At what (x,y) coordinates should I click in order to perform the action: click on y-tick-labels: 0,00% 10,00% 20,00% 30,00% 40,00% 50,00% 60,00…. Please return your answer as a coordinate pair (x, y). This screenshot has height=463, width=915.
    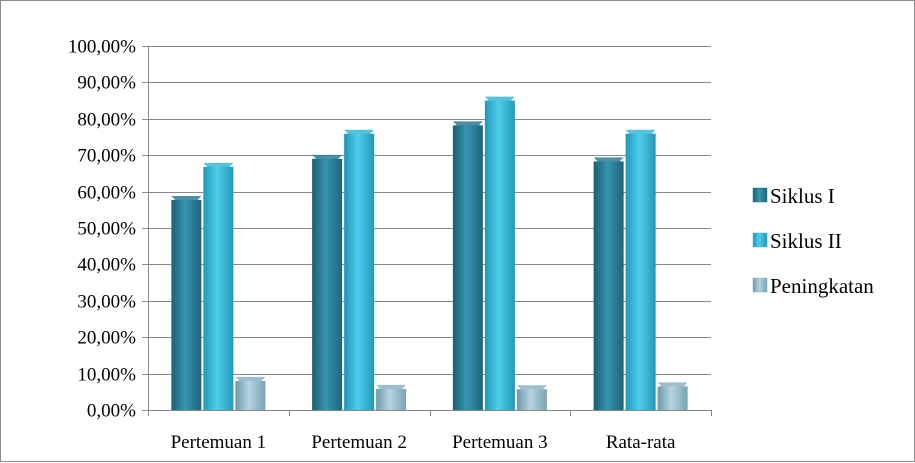
    Looking at the image, I should click on (102, 229).